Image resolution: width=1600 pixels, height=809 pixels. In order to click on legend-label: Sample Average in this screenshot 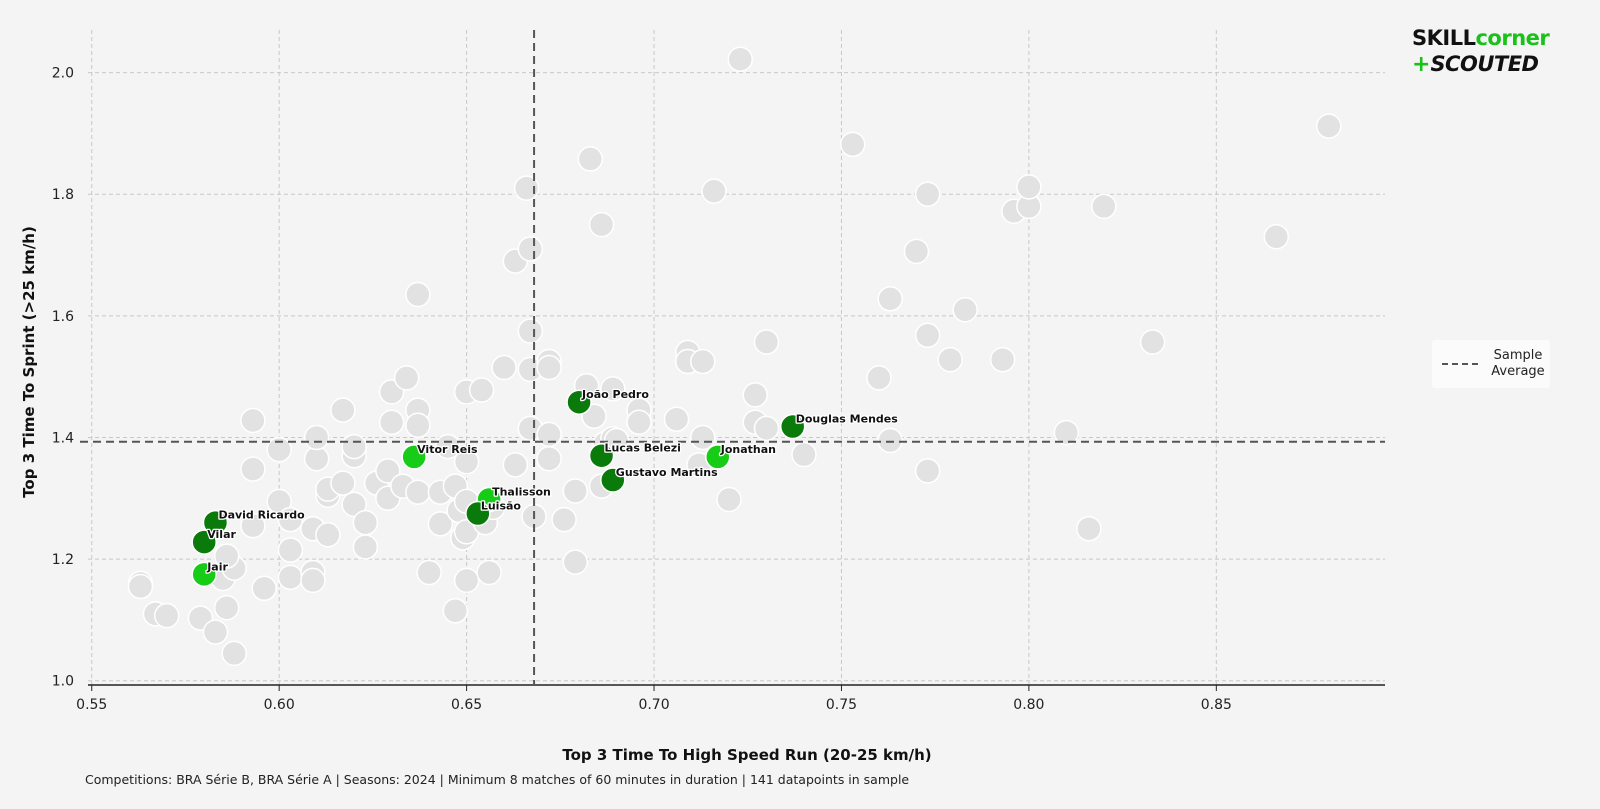, I will do `click(1518, 364)`.